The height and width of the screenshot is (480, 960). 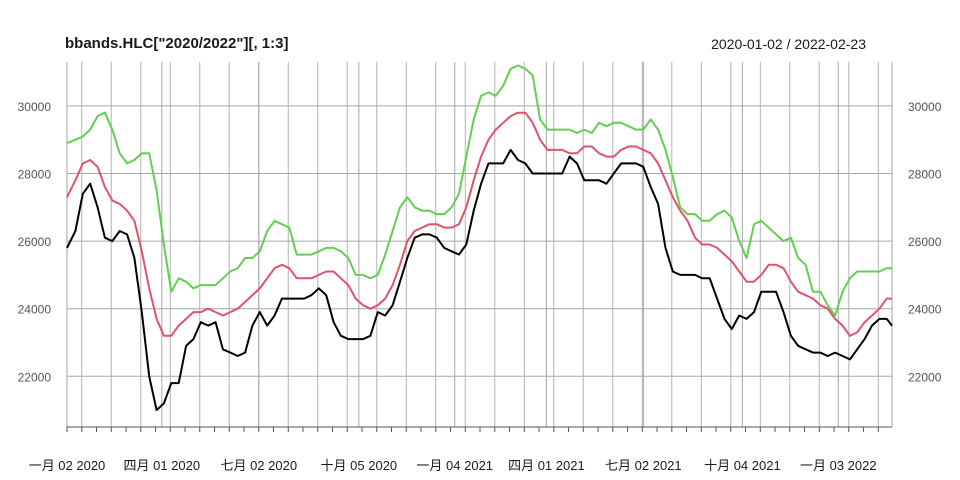 I want to click on x-tick-label: 一月 02 2020, so click(x=67, y=465).